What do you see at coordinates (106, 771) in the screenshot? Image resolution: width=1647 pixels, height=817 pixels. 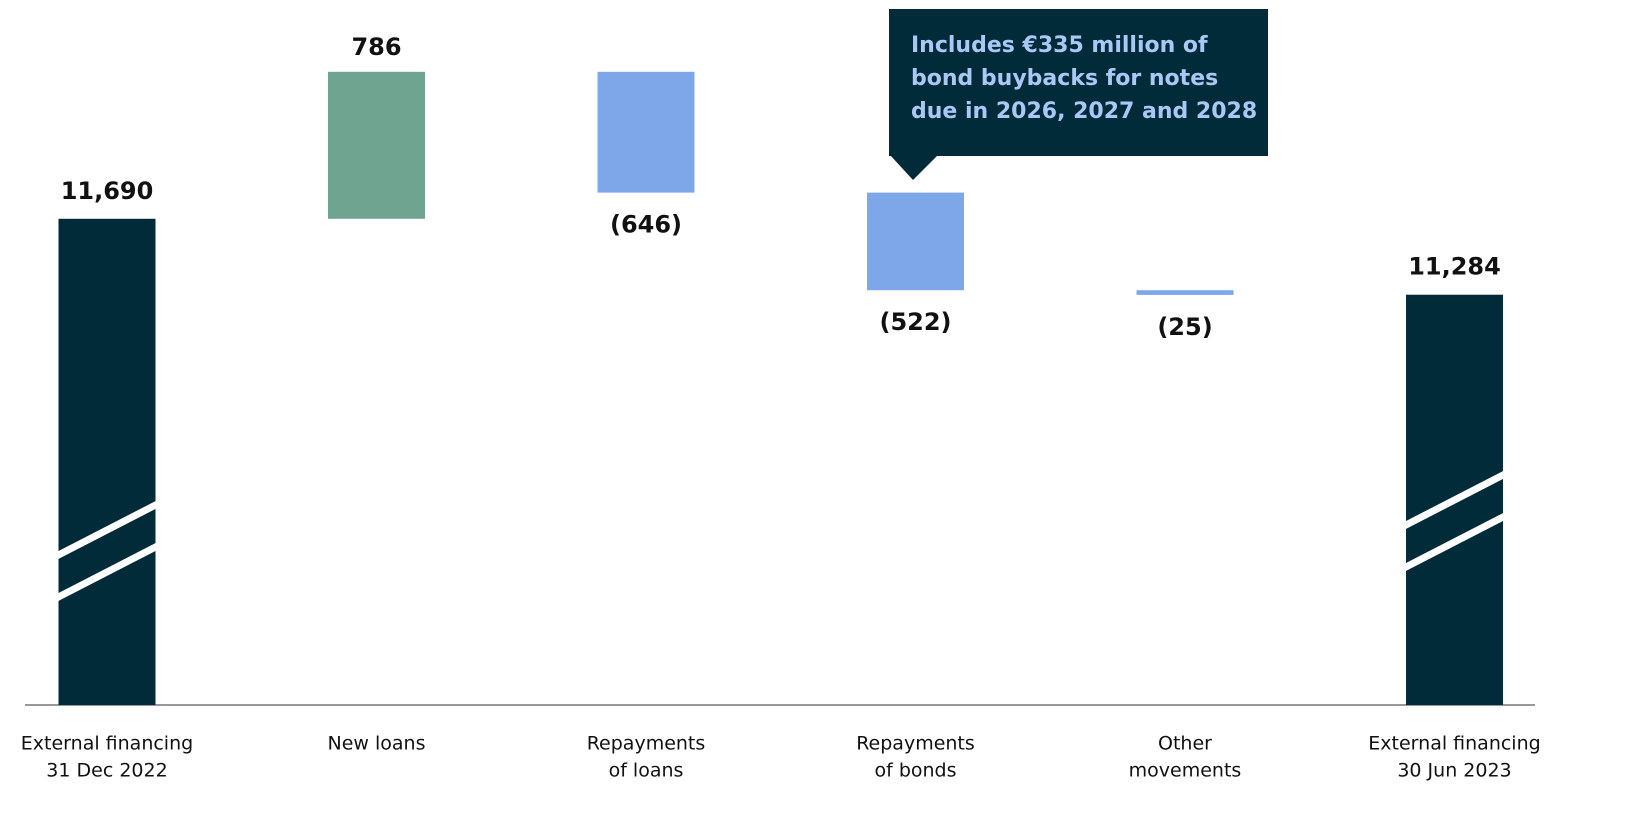 I see `x-tick-label: 31 Dec 2022` at bounding box center [106, 771].